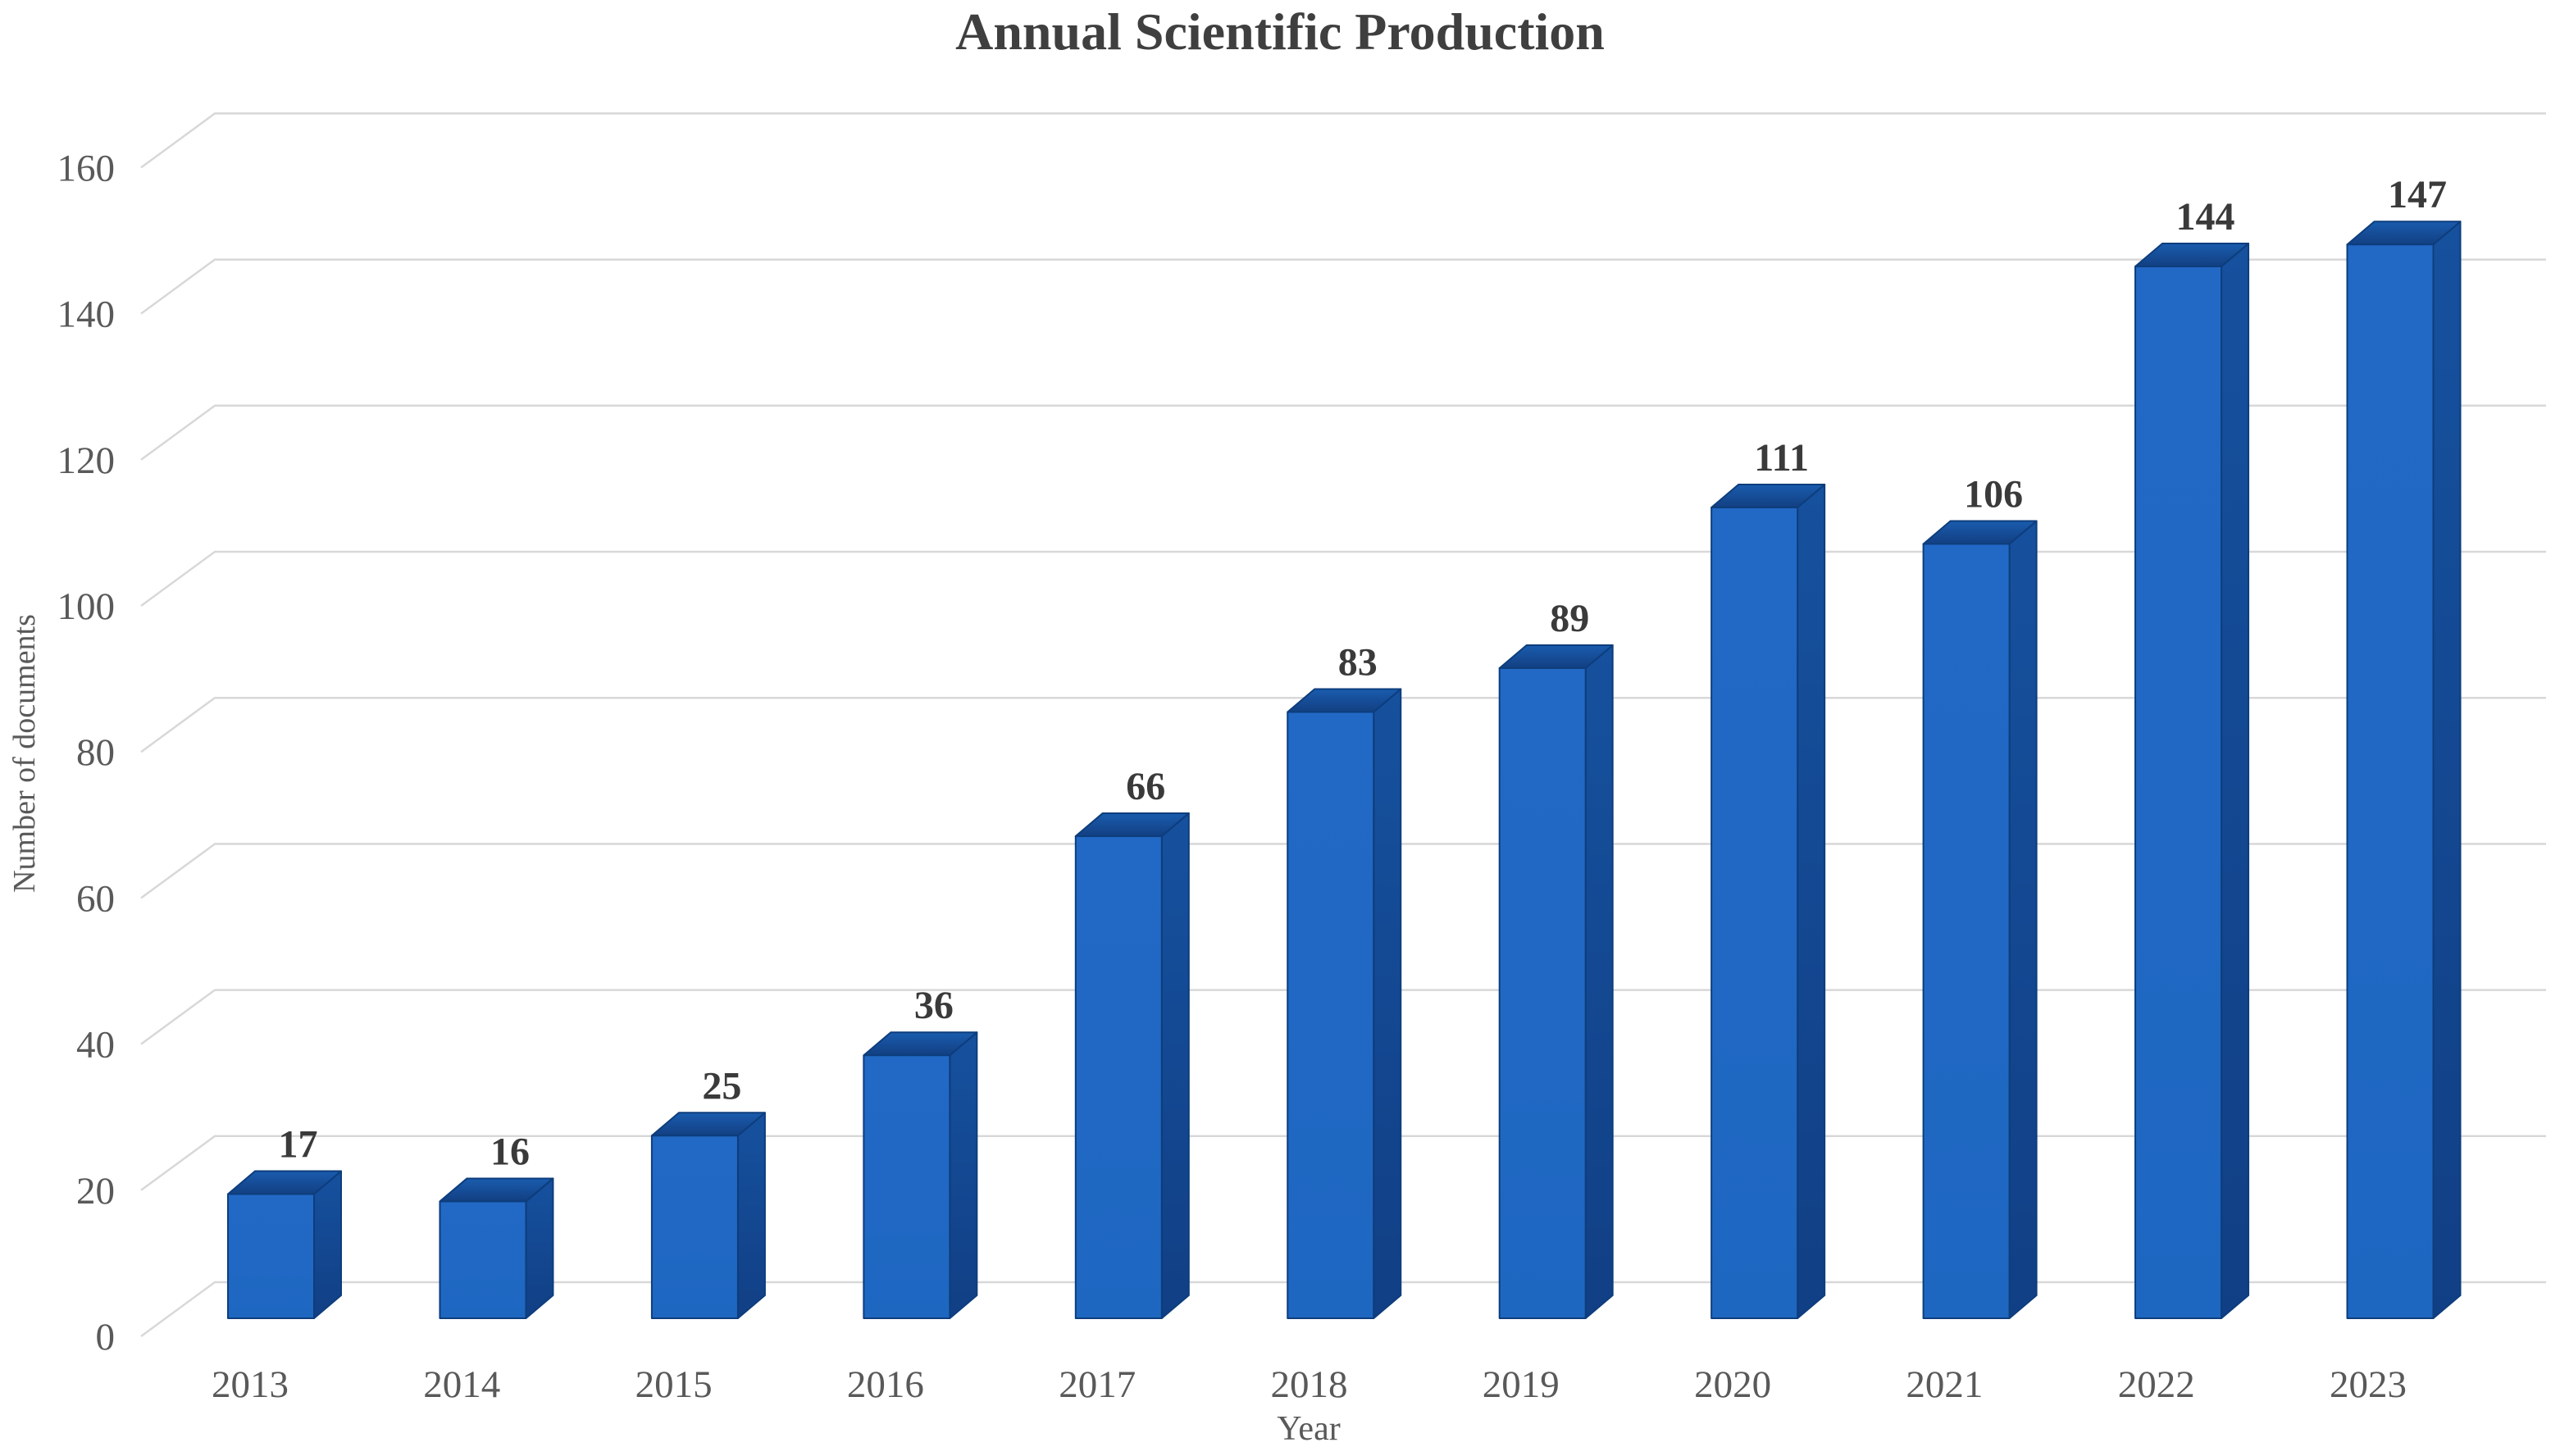 The image size is (2560, 1456). I want to click on value-label-2016: 36, so click(934, 1006).